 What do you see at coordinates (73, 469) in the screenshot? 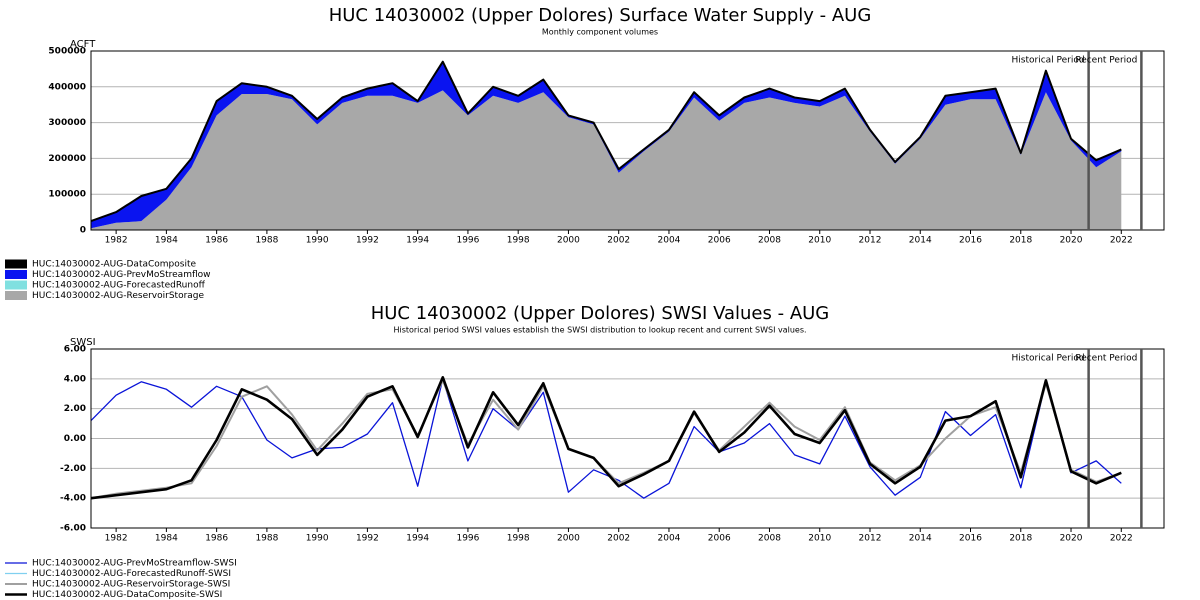
I see `y-tick-label: -2.00` at bounding box center [73, 469].